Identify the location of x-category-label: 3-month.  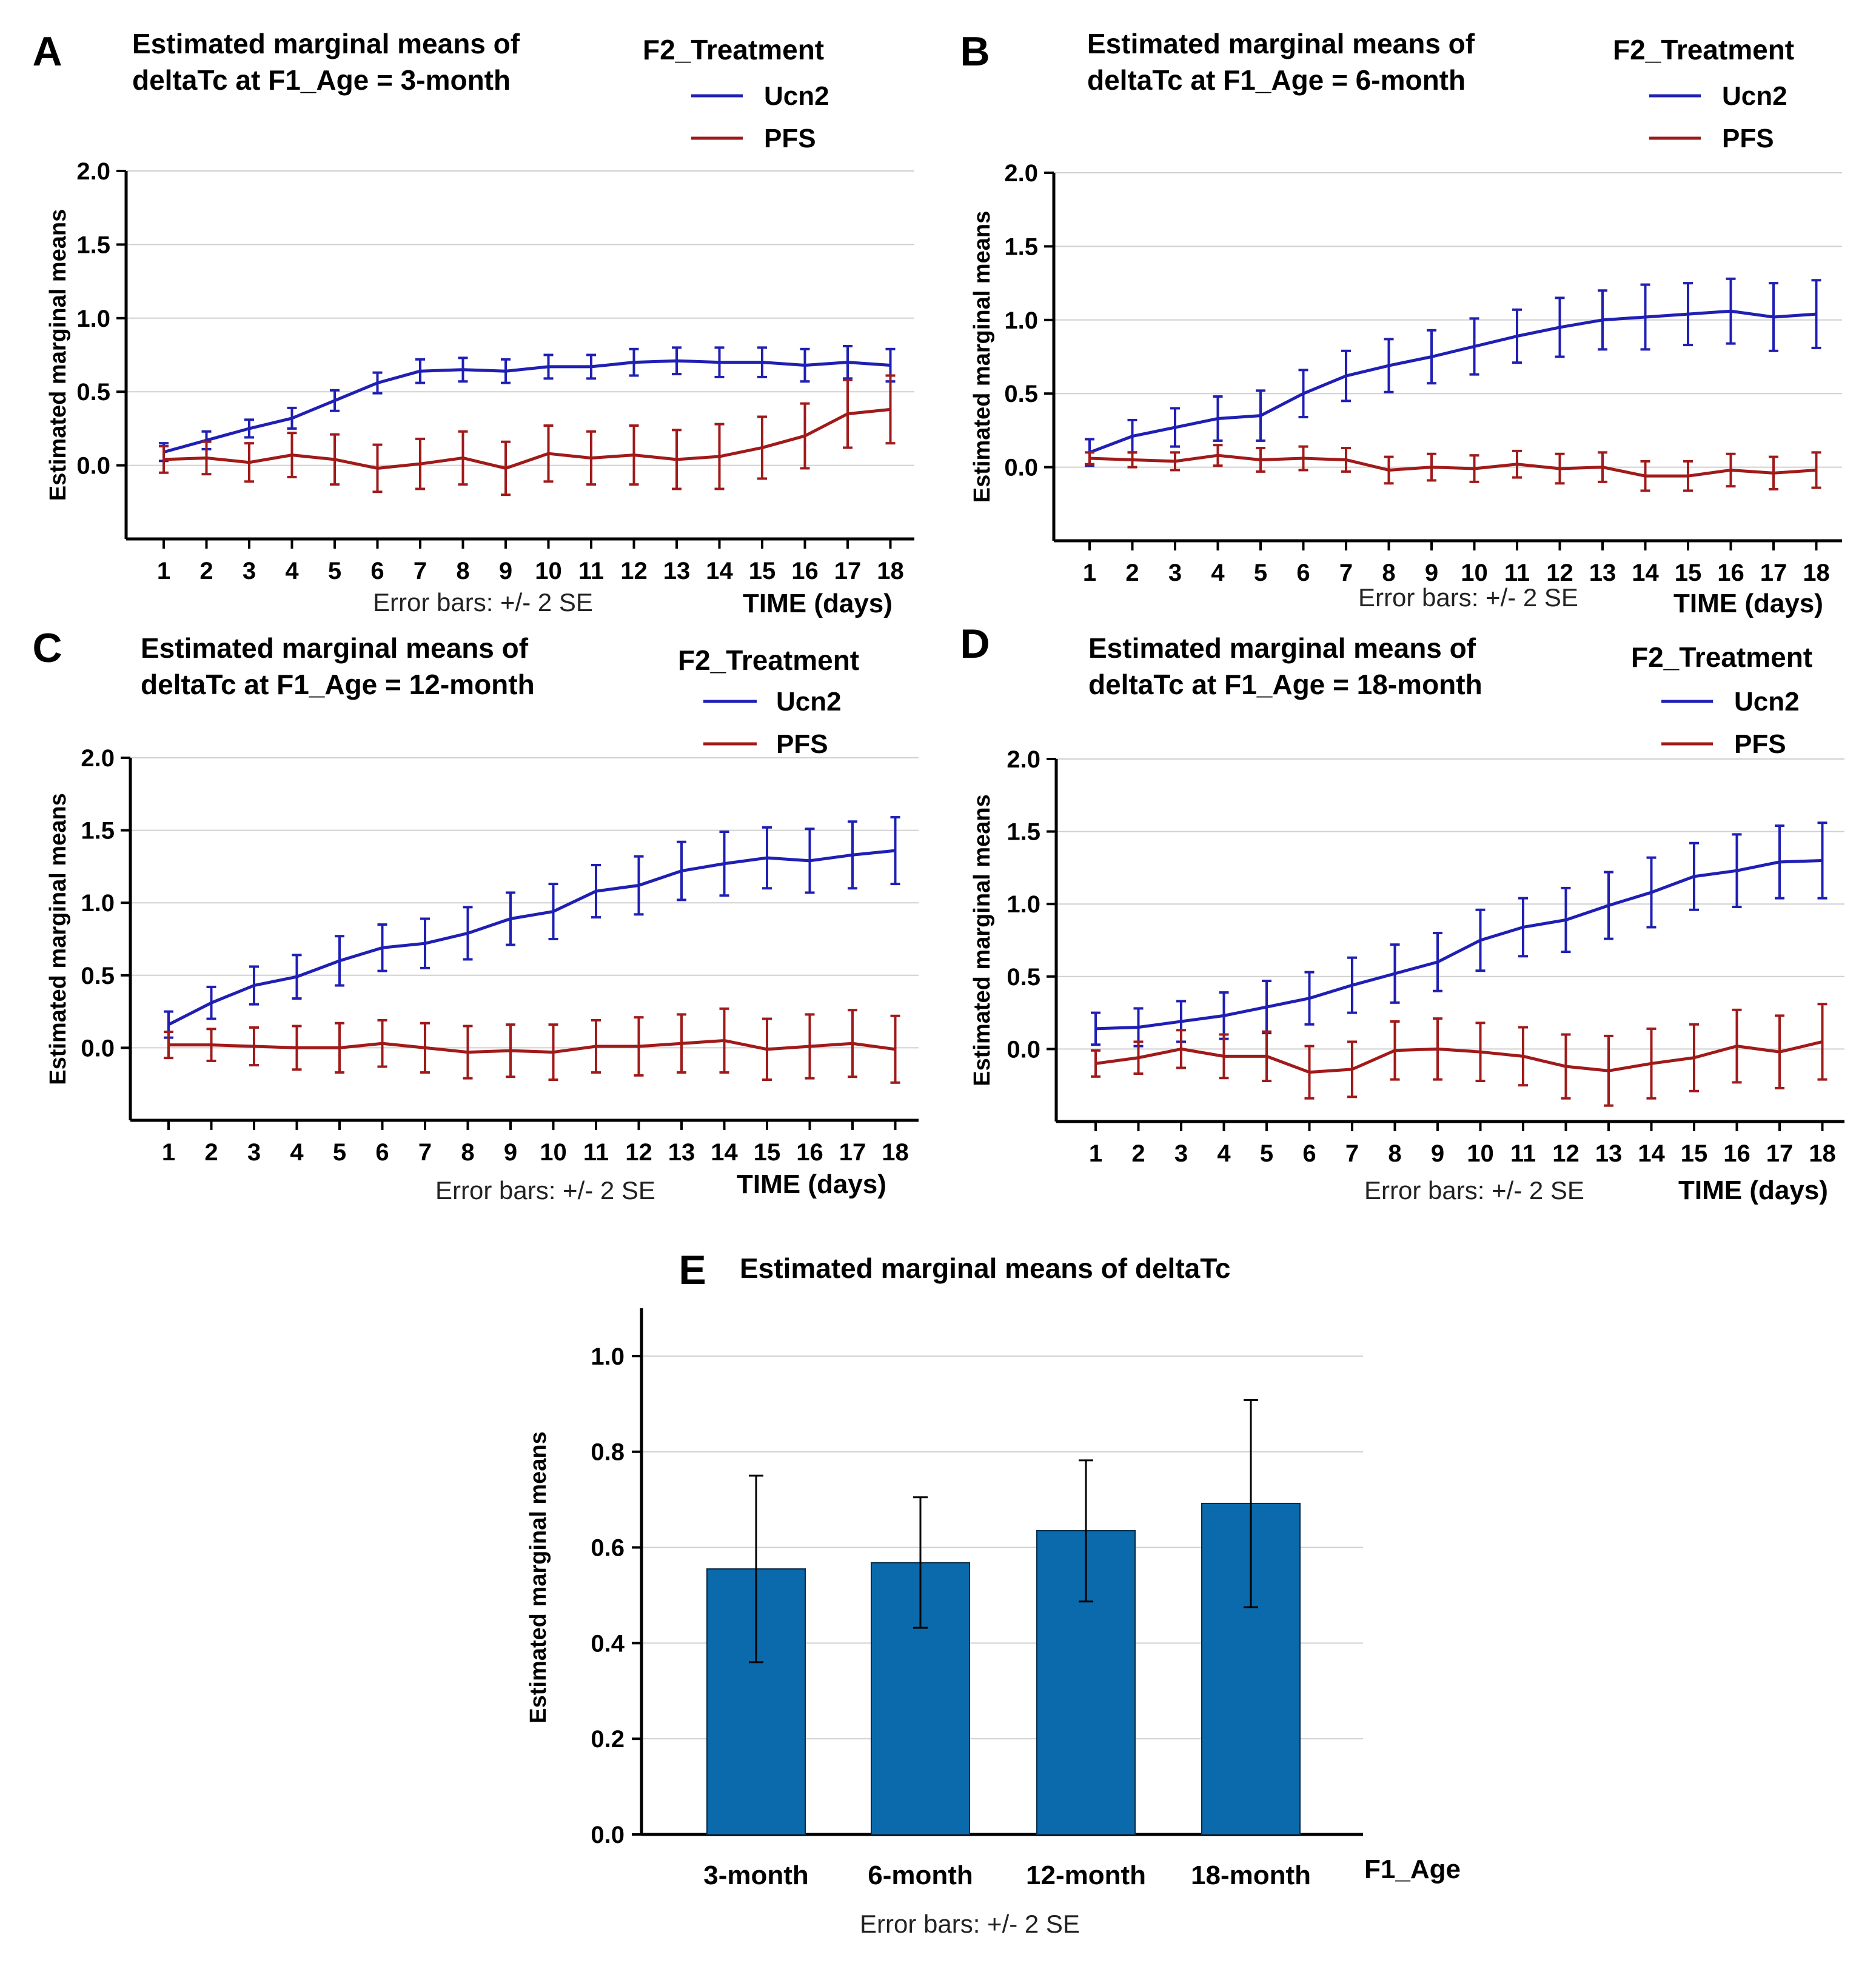
(756, 1876).